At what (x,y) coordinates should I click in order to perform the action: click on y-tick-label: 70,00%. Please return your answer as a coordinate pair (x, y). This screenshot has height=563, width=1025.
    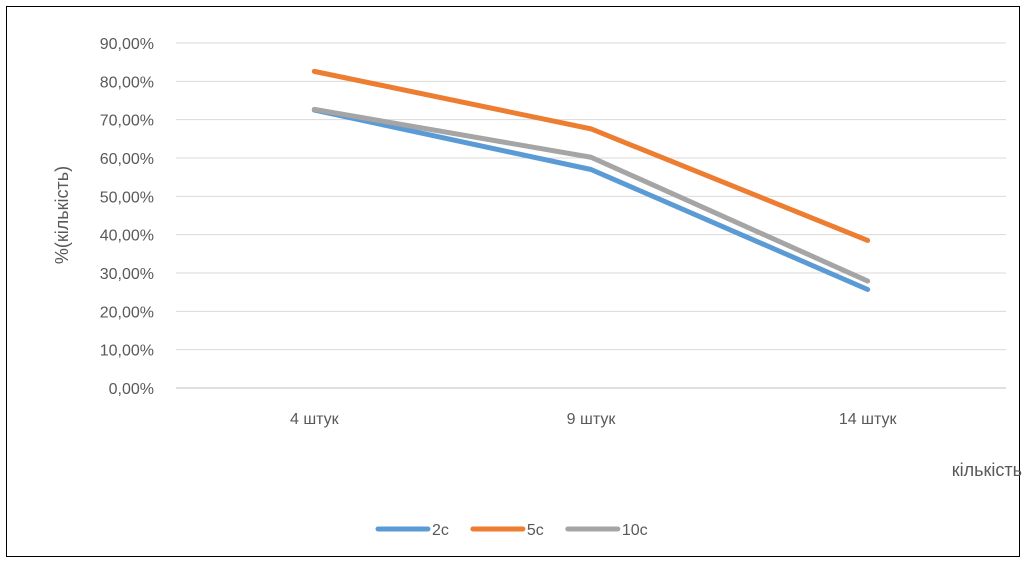
    Looking at the image, I should click on (127, 121).